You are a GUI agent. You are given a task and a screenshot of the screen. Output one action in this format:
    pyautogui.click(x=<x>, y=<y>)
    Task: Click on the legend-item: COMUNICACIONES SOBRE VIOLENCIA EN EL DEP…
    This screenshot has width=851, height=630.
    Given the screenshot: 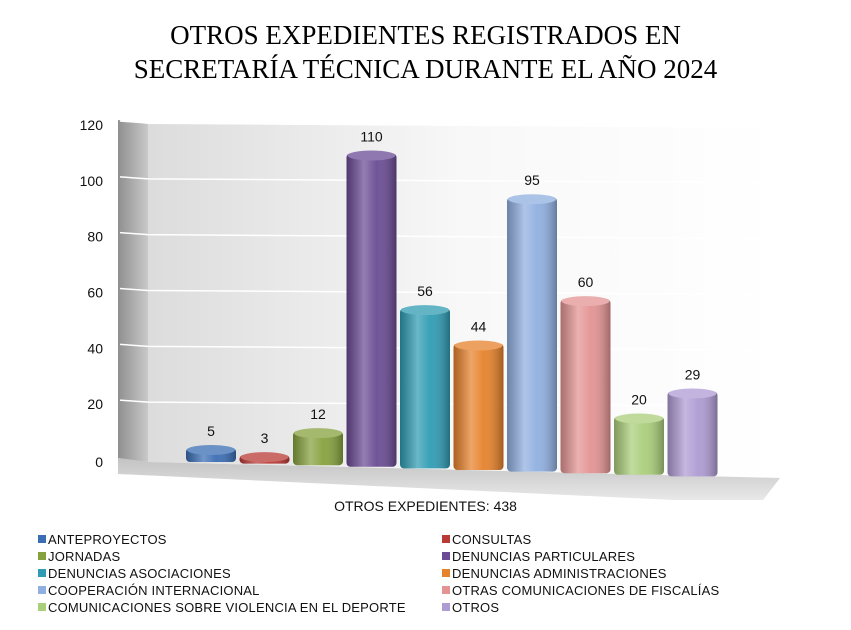 What is the action you would take?
    pyautogui.click(x=240, y=607)
    